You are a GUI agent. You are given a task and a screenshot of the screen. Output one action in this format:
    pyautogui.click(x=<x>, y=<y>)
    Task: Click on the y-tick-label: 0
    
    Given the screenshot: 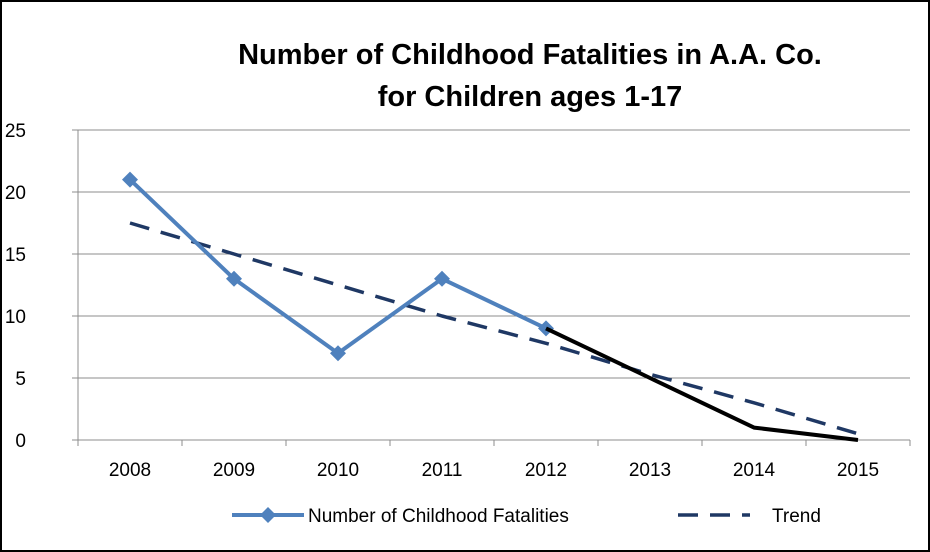 What is the action you would take?
    pyautogui.click(x=20, y=441)
    